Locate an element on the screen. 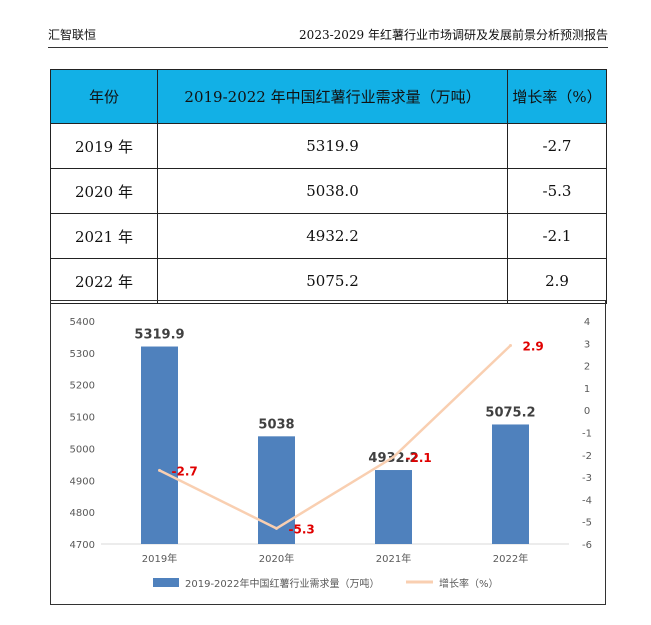 The width and height of the screenshot is (651, 625). table-row: 2021 年 4932.2 -2.1 is located at coordinates (328, 236).